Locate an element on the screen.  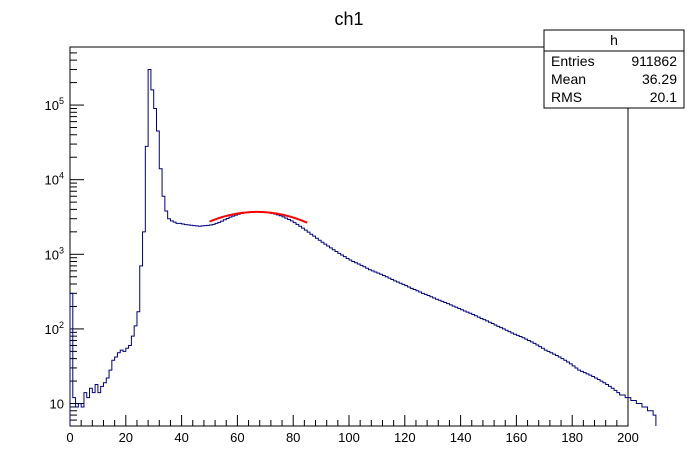
y-tick-label: 10⁵ is located at coordinates (54, 104).